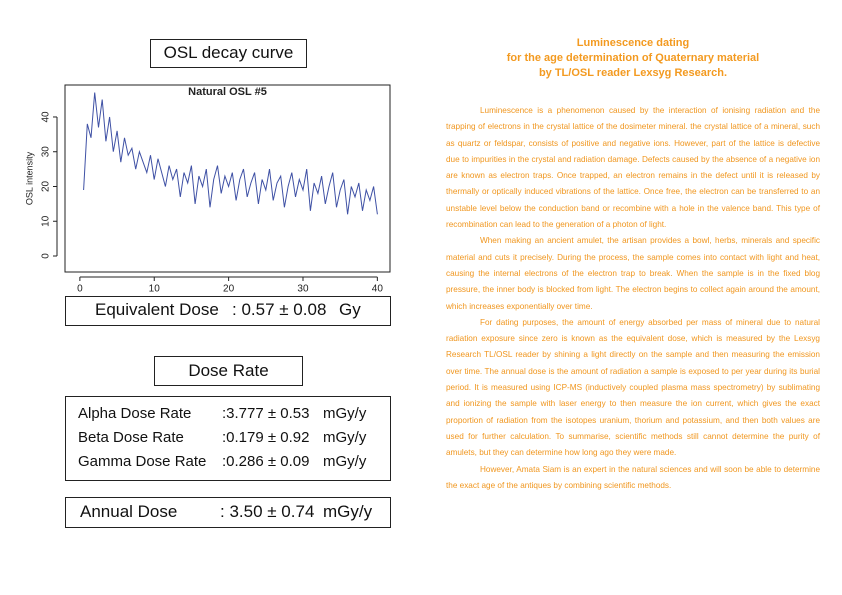 The width and height of the screenshot is (842, 595). I want to click on annual-dose-box, so click(228, 512).